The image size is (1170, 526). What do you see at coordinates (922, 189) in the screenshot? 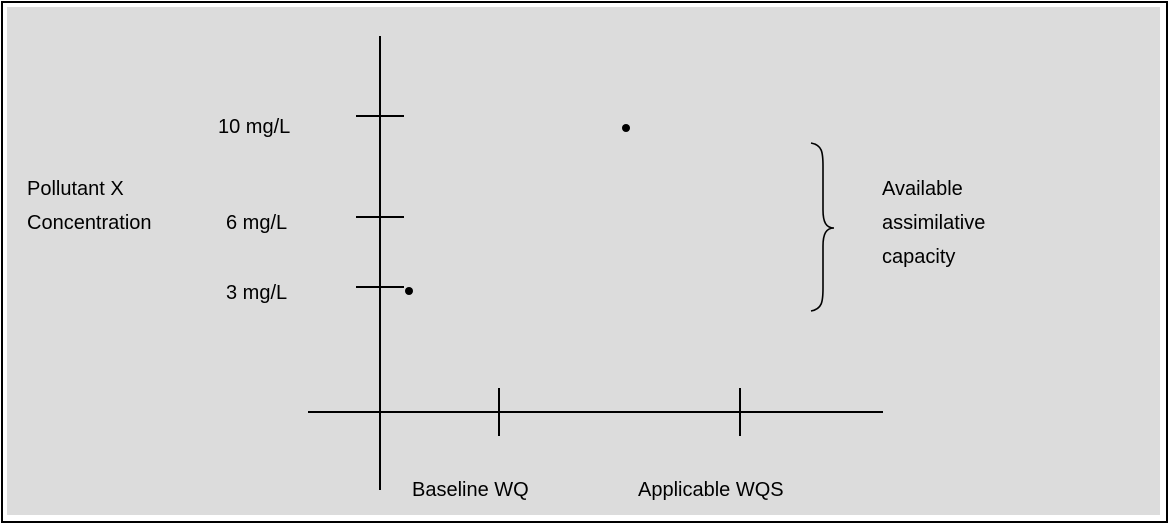
I see `capacity-annotation-line-1: Available` at bounding box center [922, 189].